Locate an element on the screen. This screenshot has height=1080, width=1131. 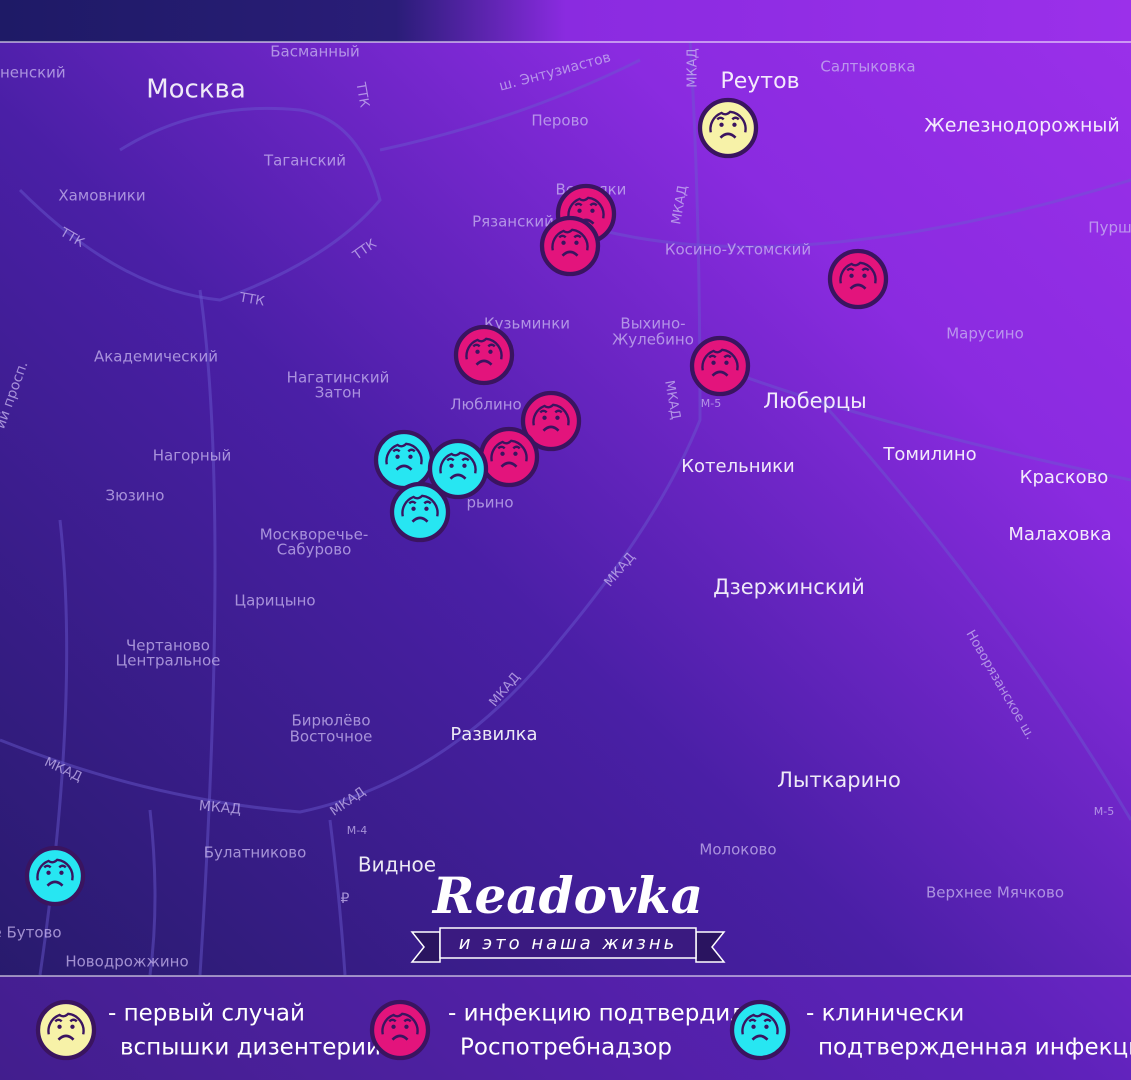
place-label: Лыткарино is located at coordinates (839, 780).